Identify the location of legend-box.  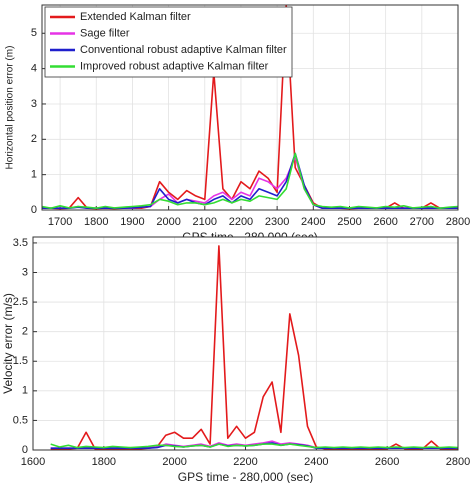
(168, 42).